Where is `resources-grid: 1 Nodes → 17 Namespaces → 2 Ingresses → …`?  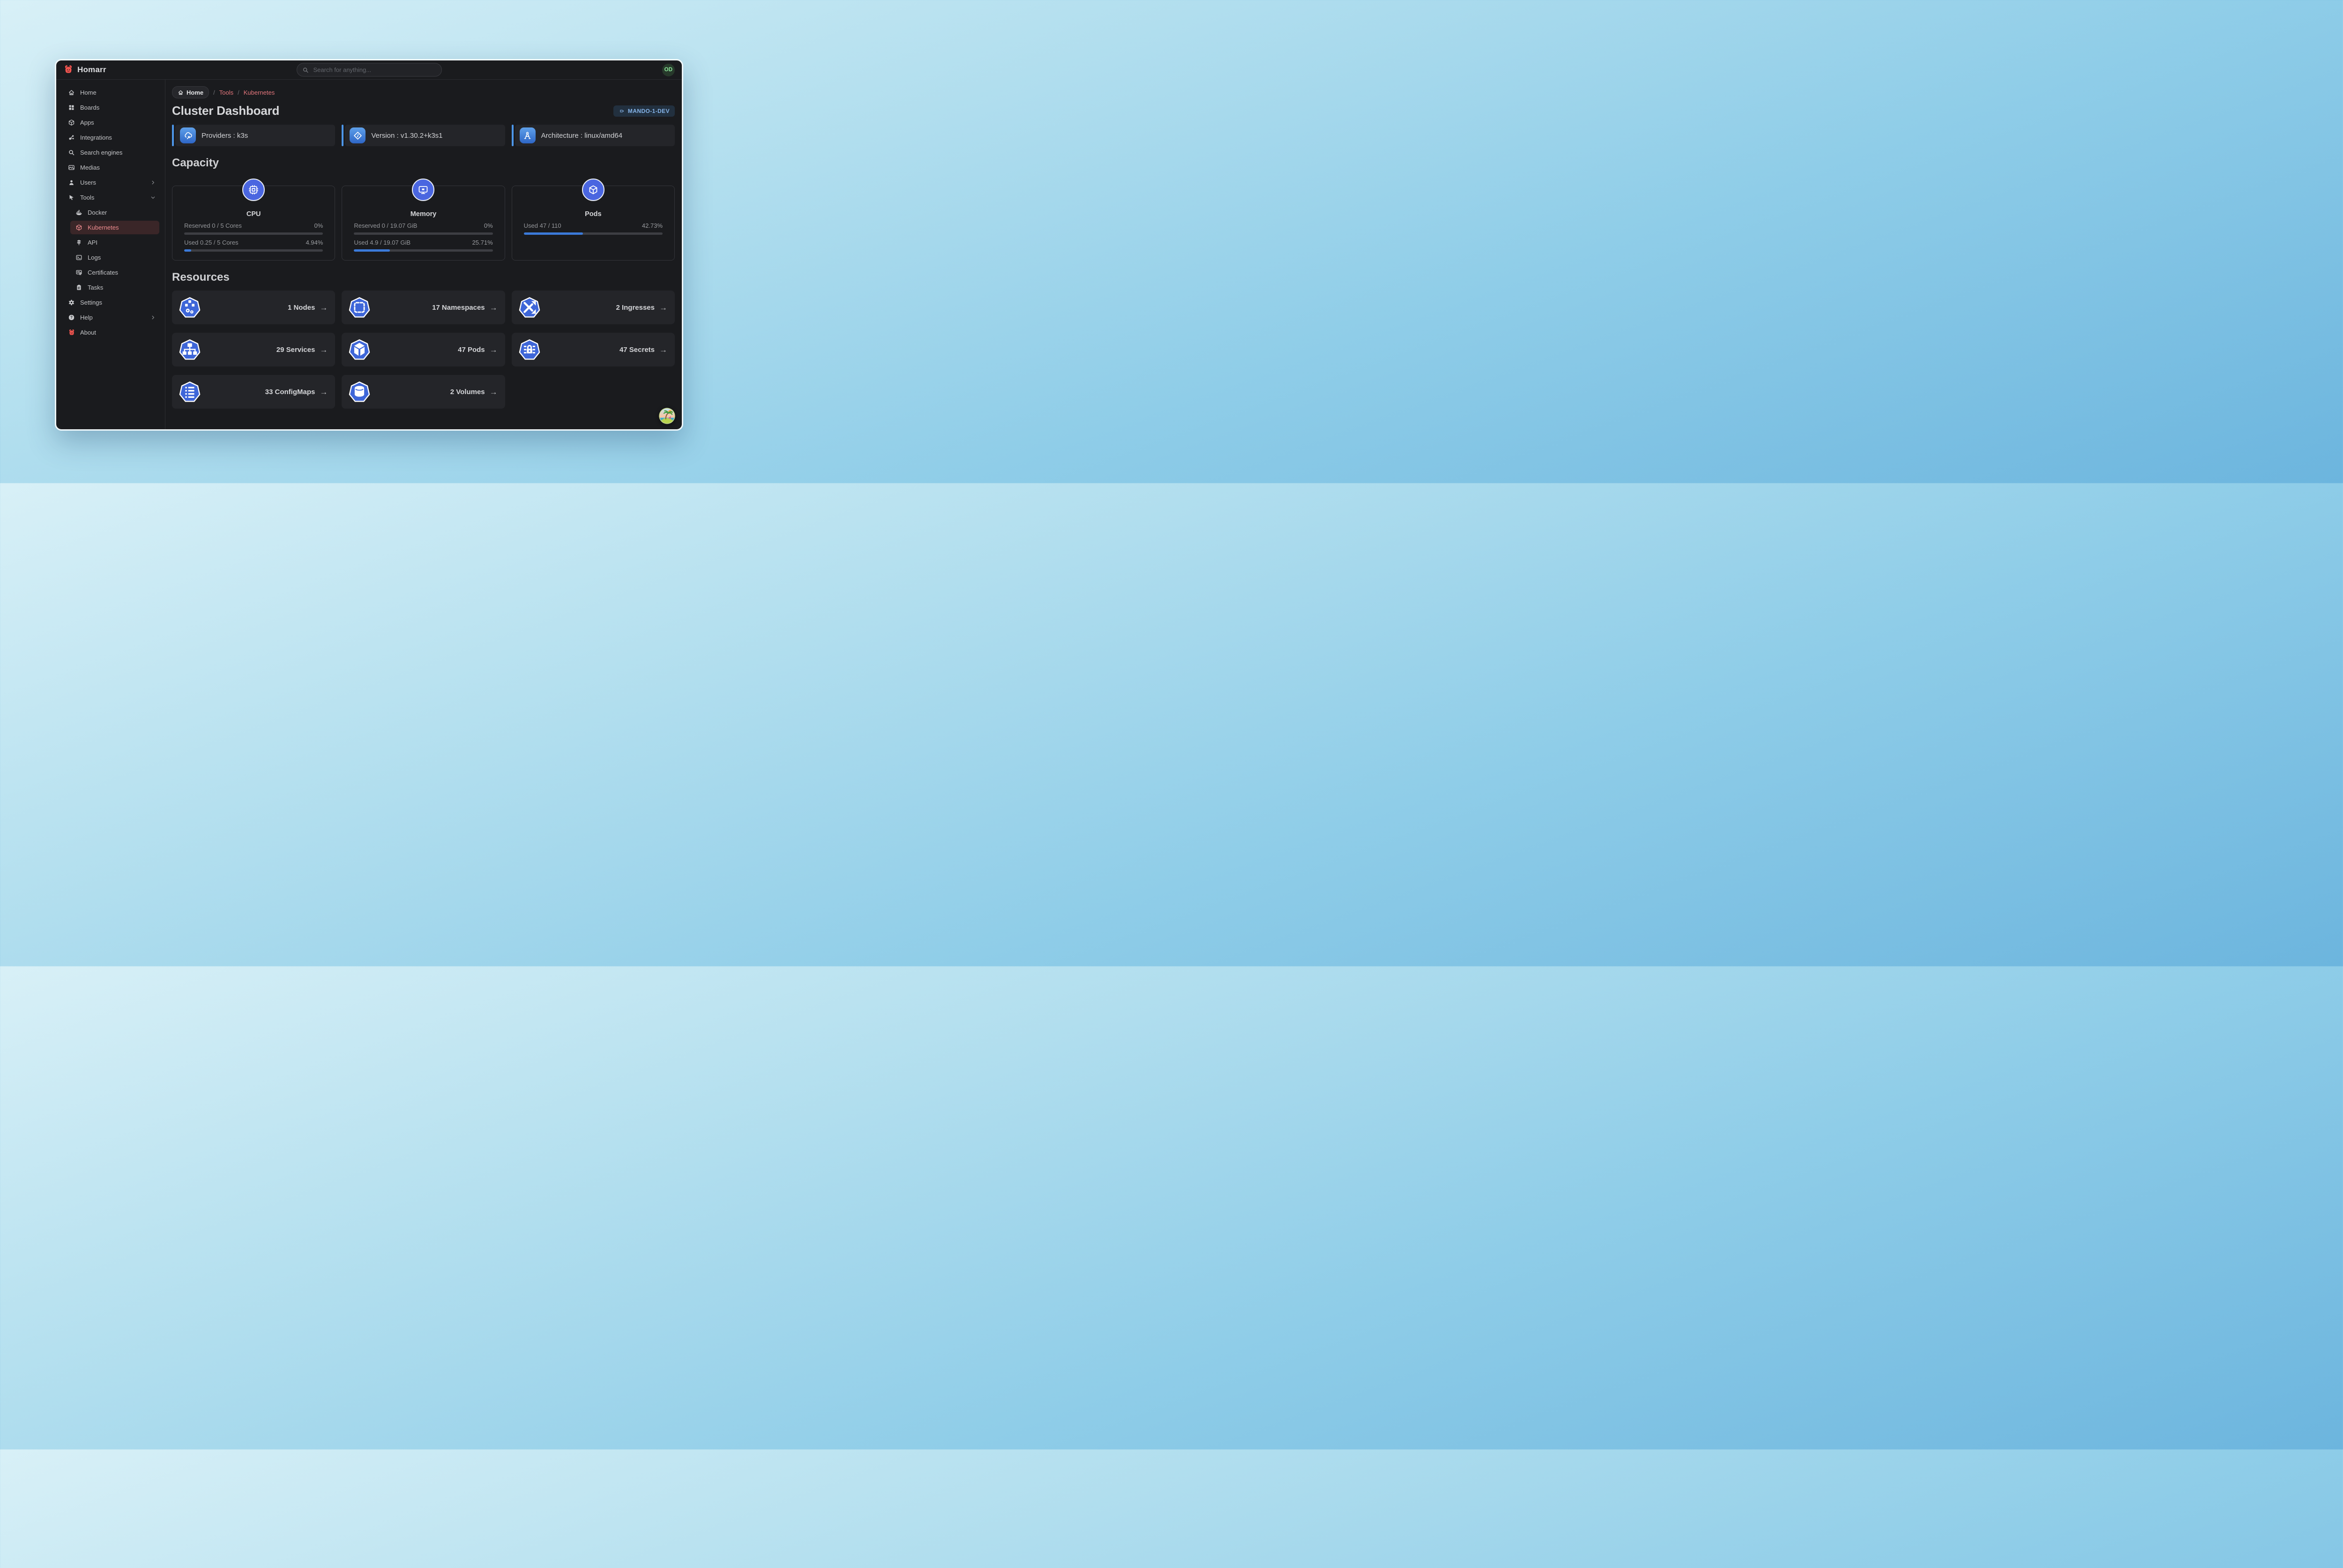 resources-grid: 1 Nodes → 17 Namespaces → 2 Ingresses → … is located at coordinates (423, 350).